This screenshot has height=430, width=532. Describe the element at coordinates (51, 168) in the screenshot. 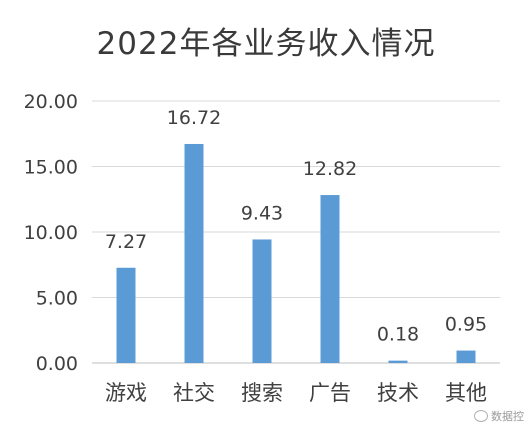

I see `y-tick-label: 15.00` at that location.